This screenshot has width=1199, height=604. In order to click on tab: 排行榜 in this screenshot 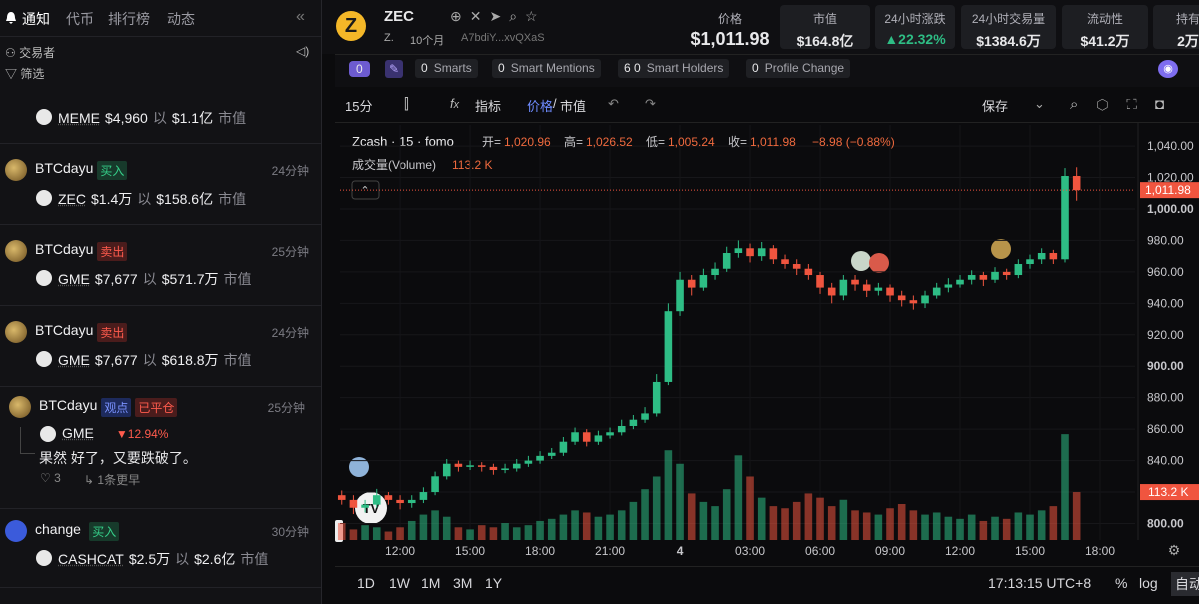, I will do `click(129, 19)`.